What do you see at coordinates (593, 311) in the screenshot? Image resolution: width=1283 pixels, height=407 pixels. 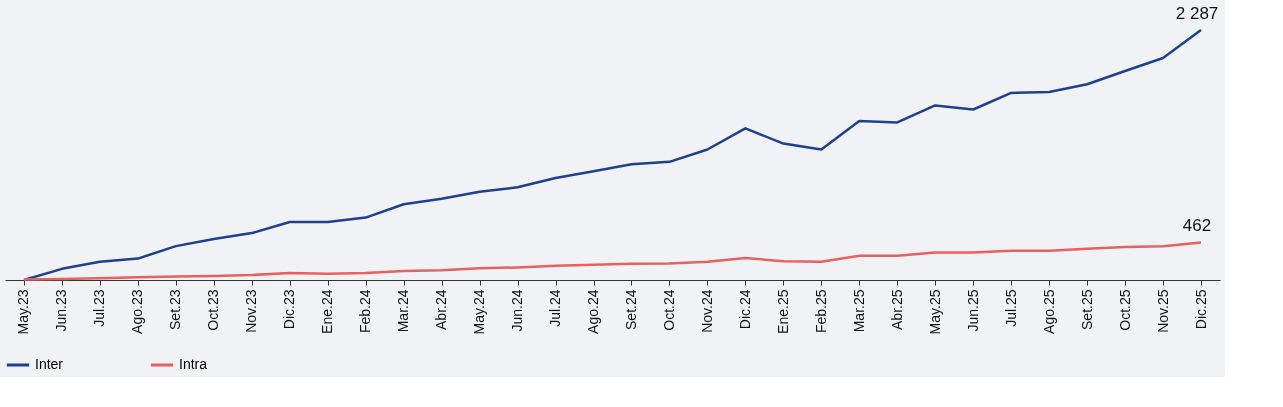 I see `x-tick-label: Ago.24` at bounding box center [593, 311].